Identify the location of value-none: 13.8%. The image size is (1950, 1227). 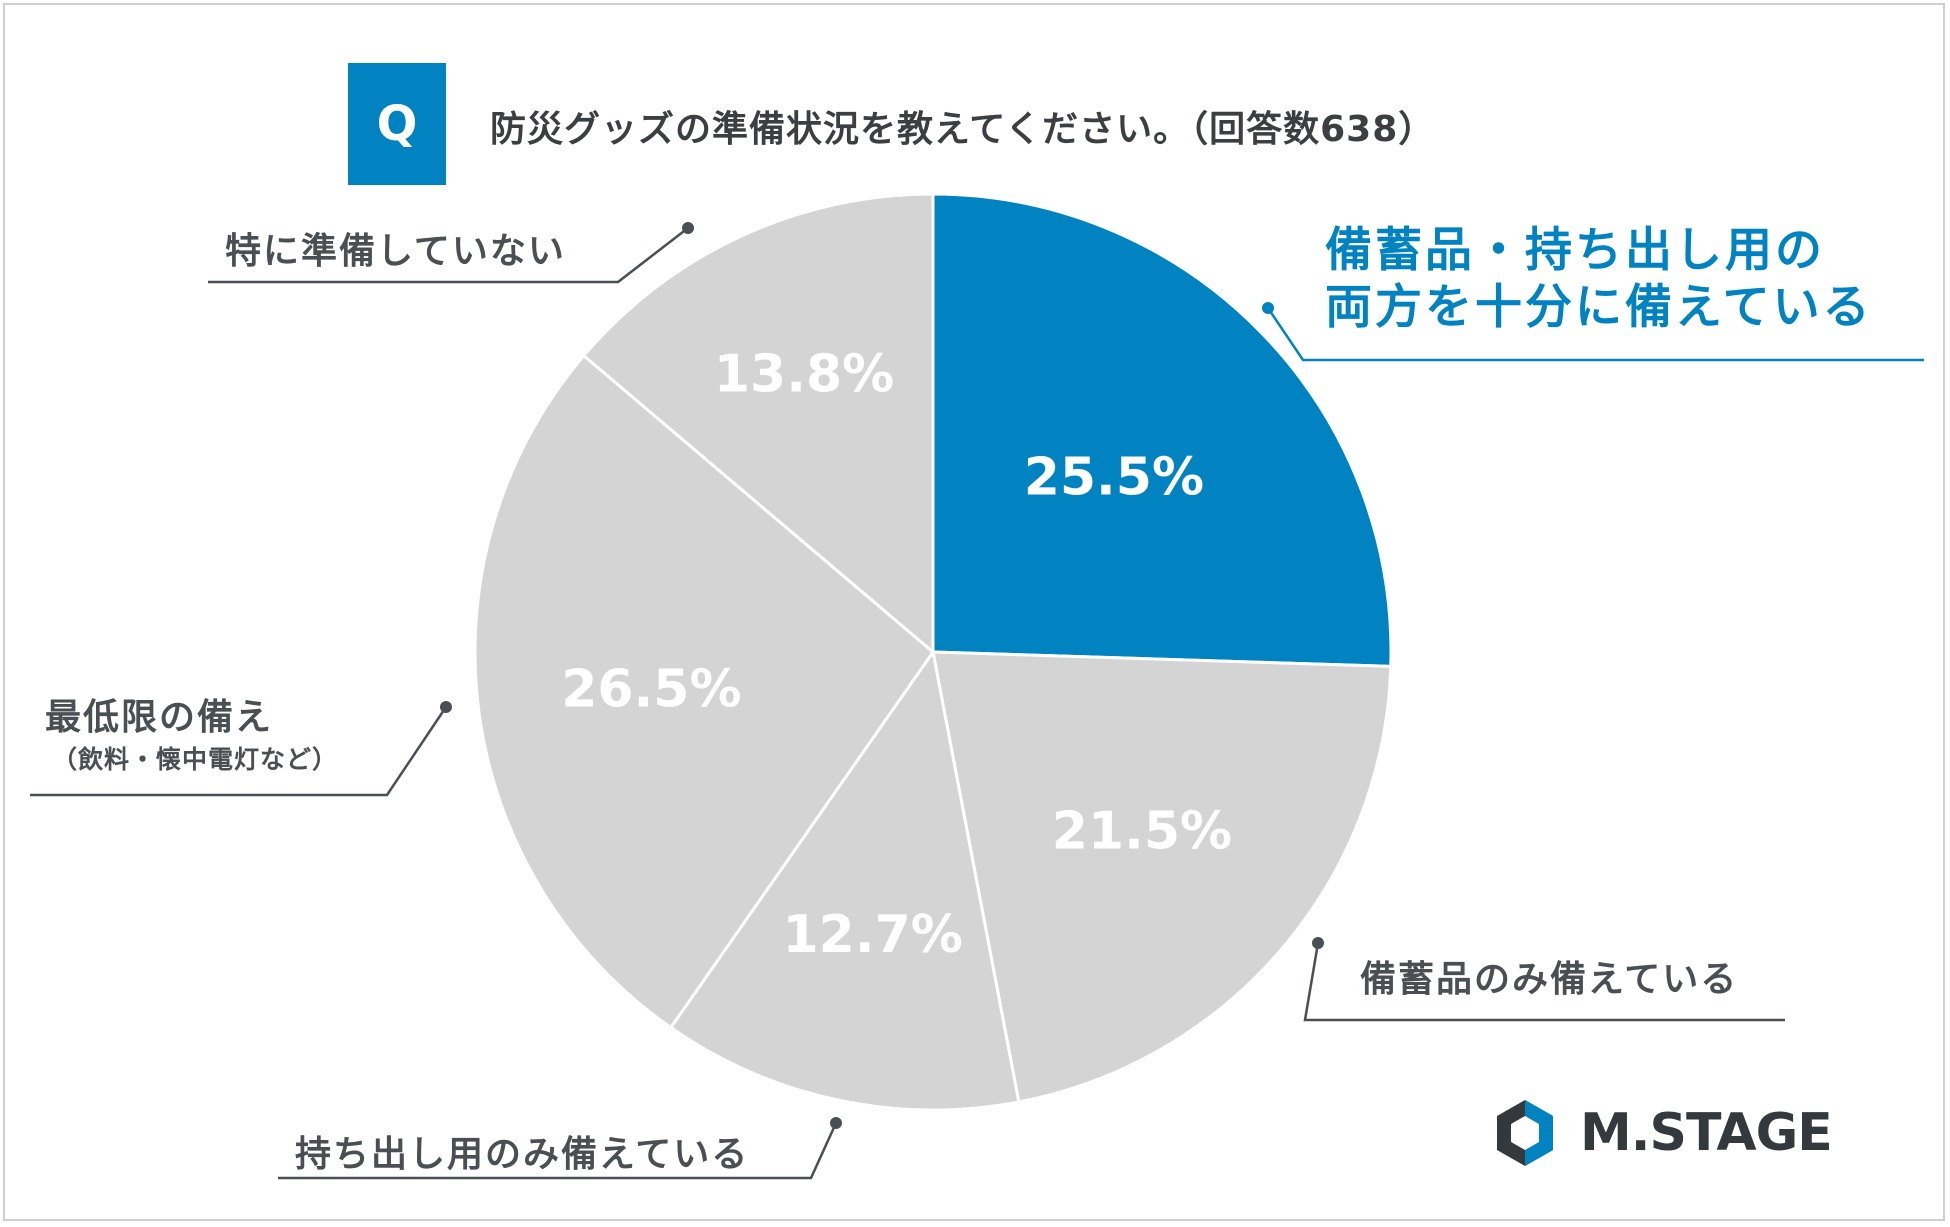
(804, 375).